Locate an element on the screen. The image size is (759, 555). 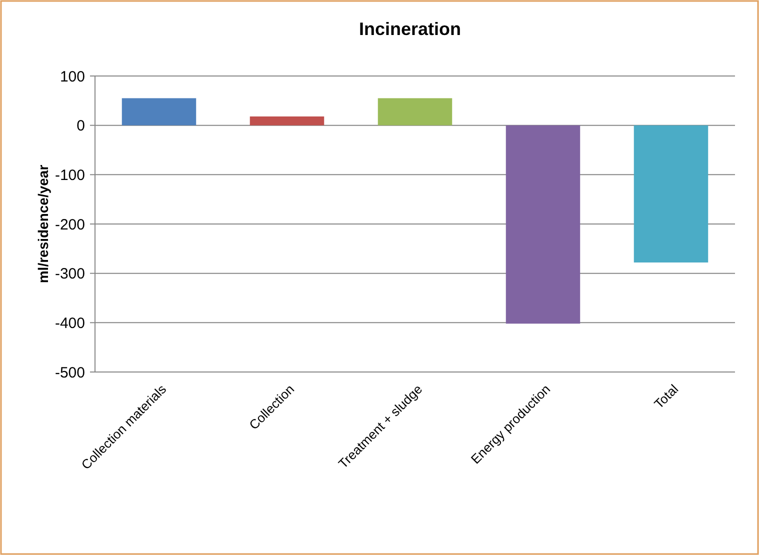
y-tick-label: -400 is located at coordinates (69, 323).